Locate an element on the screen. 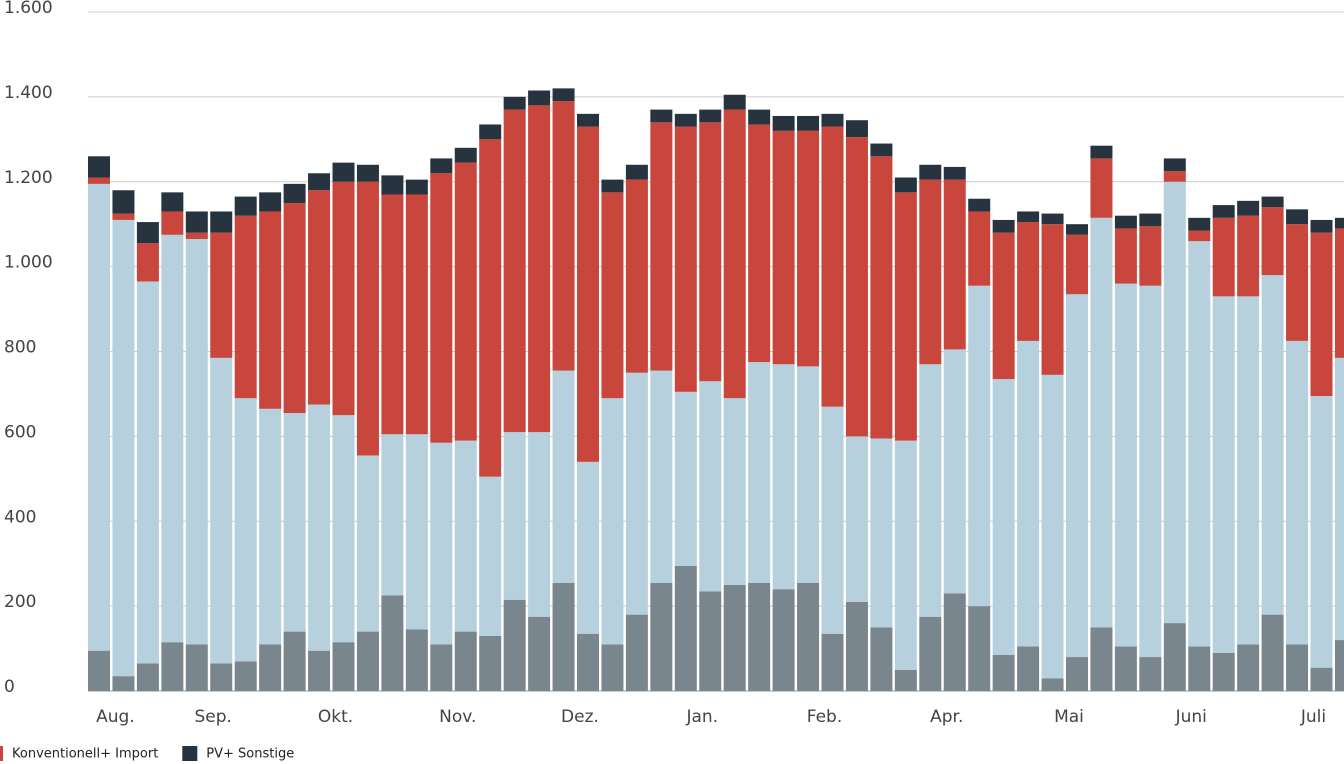 This screenshot has width=1344, height=764. x-tick-label: Apr. is located at coordinates (946, 717).